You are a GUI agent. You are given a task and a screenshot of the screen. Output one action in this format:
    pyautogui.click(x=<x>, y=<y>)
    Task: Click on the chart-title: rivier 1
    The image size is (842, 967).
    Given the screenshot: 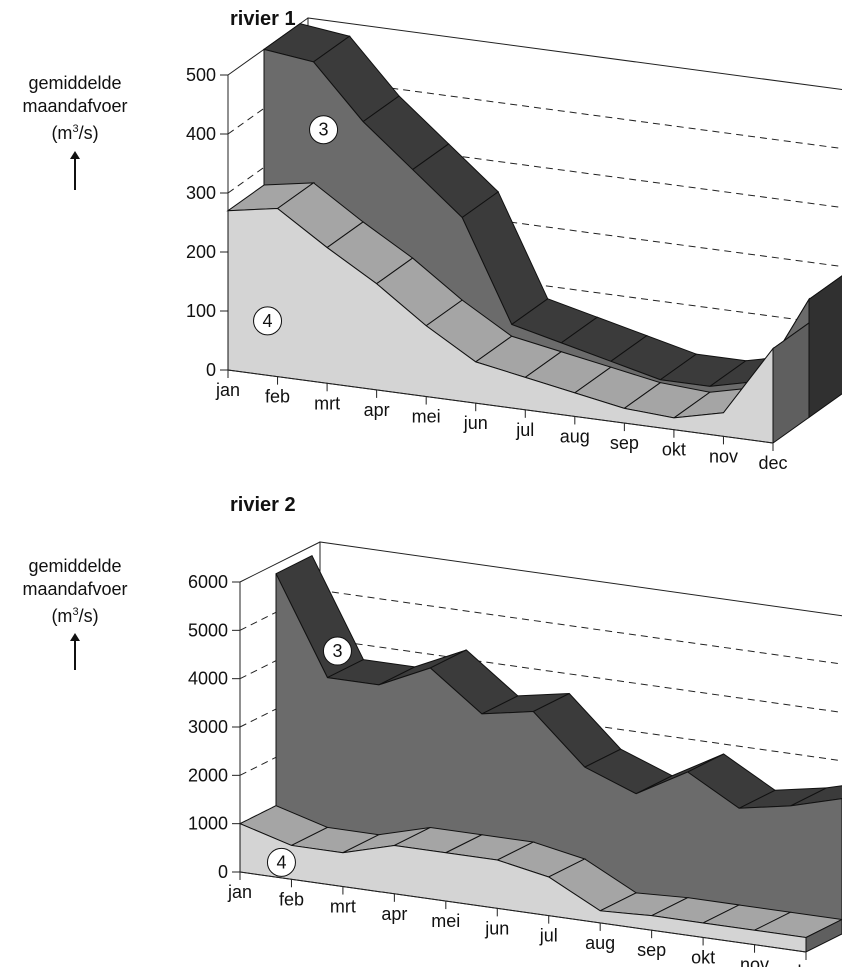 What is the action you would take?
    pyautogui.click(x=263, y=19)
    